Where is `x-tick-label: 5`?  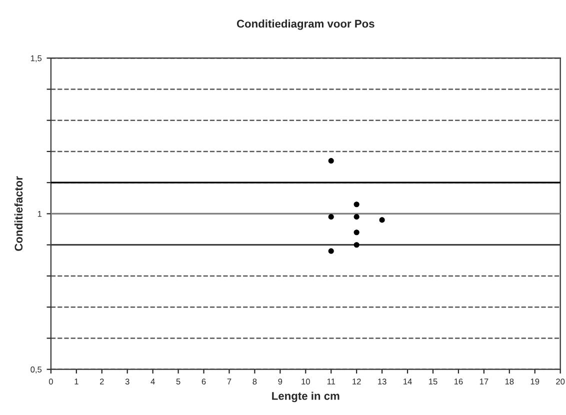
x-tick-label: 5 is located at coordinates (178, 381).